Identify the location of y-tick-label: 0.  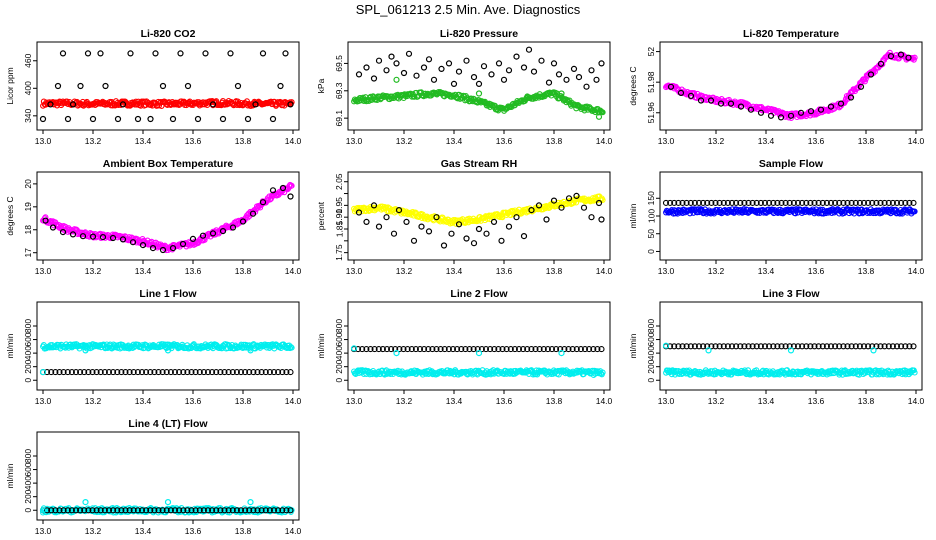
(339, 380).